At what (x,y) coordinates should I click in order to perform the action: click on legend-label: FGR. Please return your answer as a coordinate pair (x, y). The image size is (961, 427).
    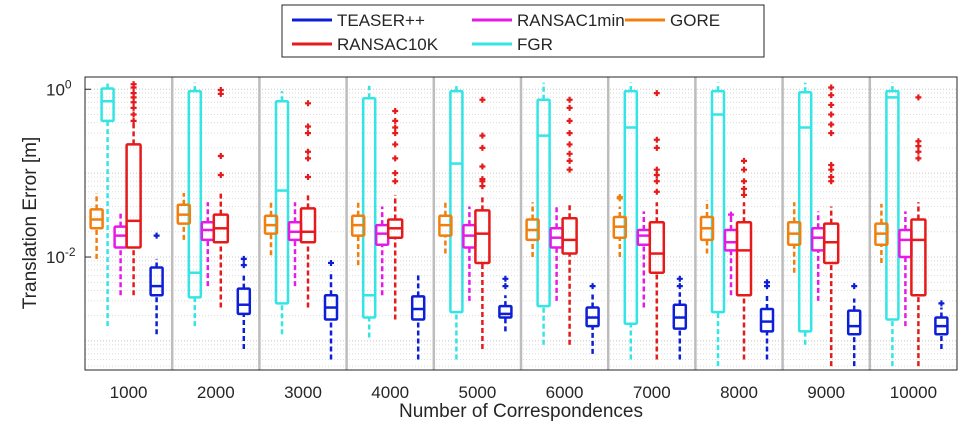
    Looking at the image, I should click on (535, 44).